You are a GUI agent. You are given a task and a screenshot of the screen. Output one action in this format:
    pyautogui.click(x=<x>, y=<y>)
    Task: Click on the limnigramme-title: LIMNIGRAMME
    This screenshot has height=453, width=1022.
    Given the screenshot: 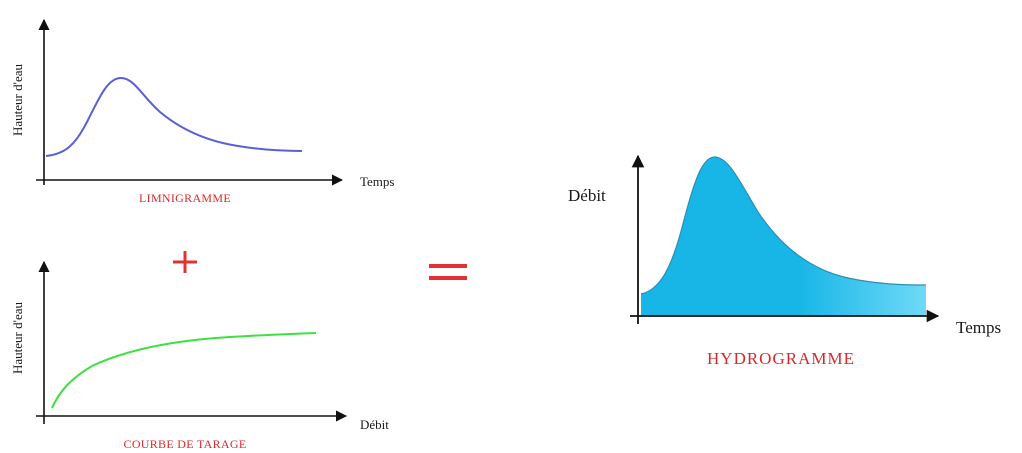 What is the action you would take?
    pyautogui.click(x=185, y=198)
    